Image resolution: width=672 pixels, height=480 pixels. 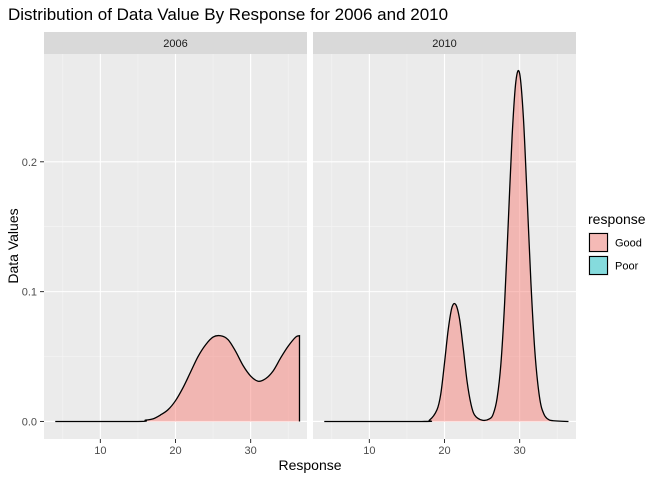 I want to click on density-outline-good, so click(x=178, y=378).